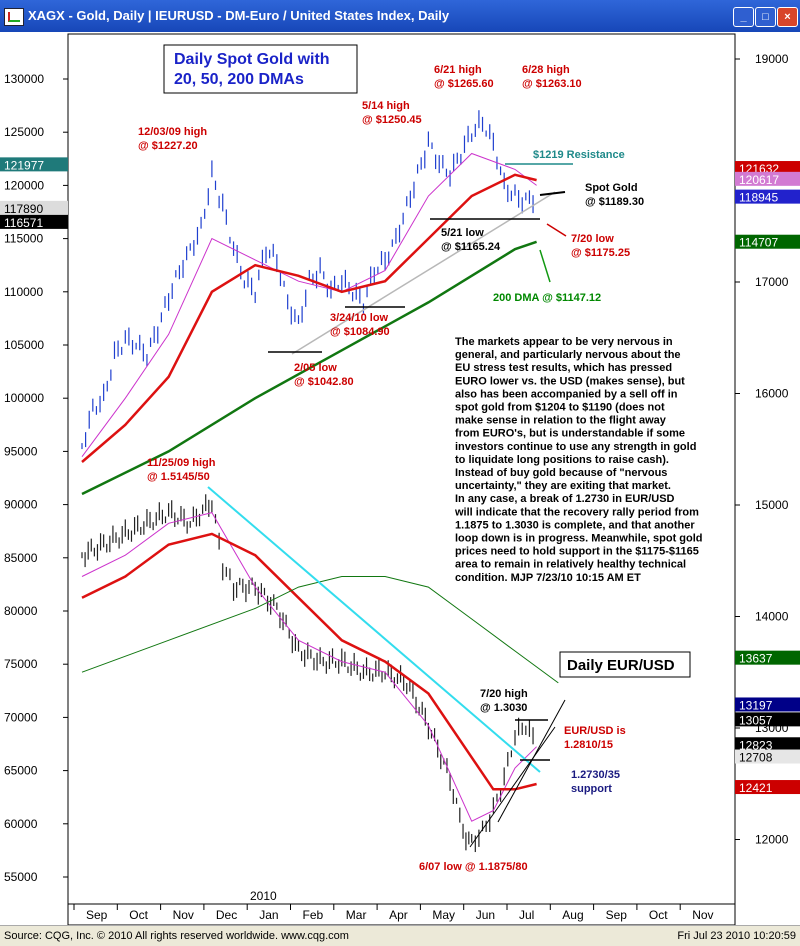  What do you see at coordinates (756, 745) in the screenshot?
I see `price-tag-label: 12823` at bounding box center [756, 745].